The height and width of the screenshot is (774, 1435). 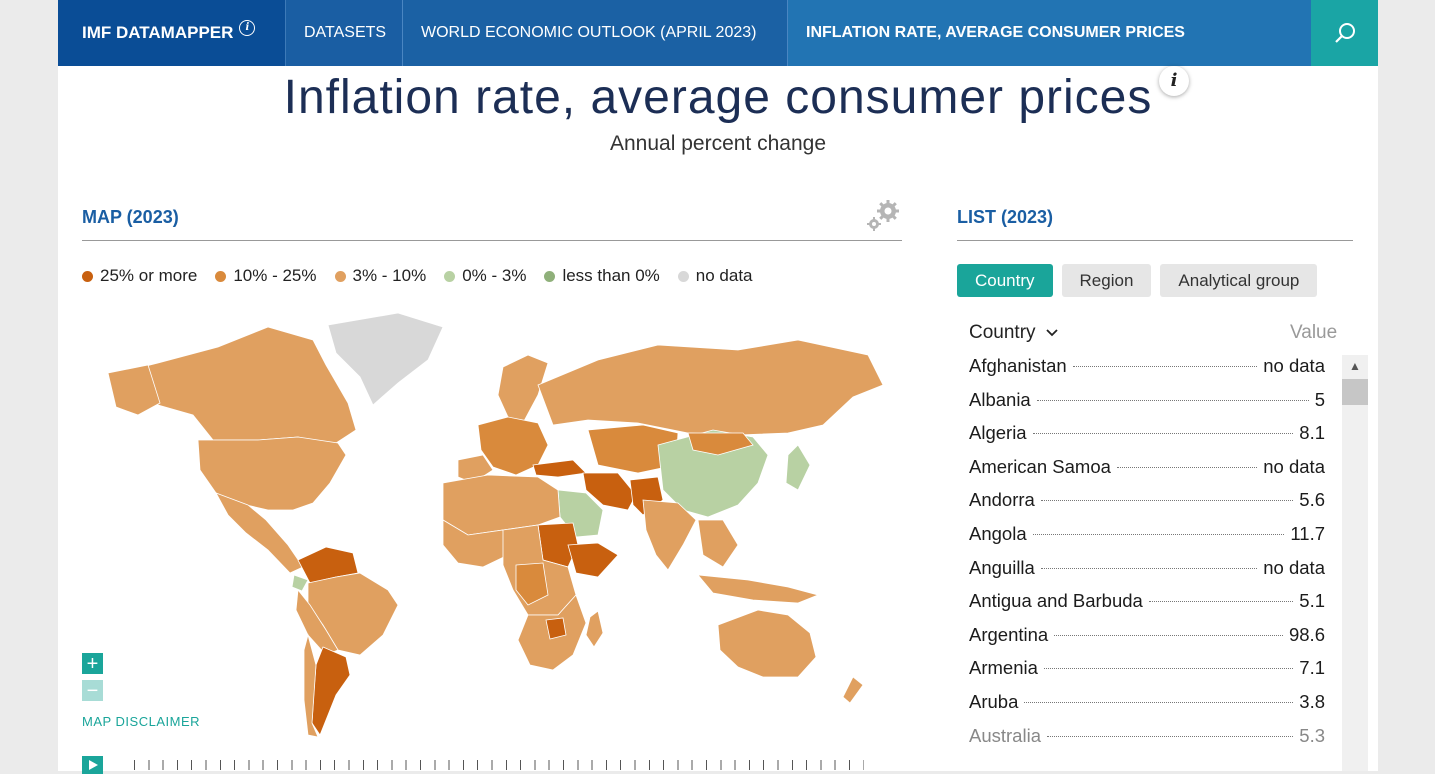 I want to click on map-ecuador, so click(x=300, y=583).